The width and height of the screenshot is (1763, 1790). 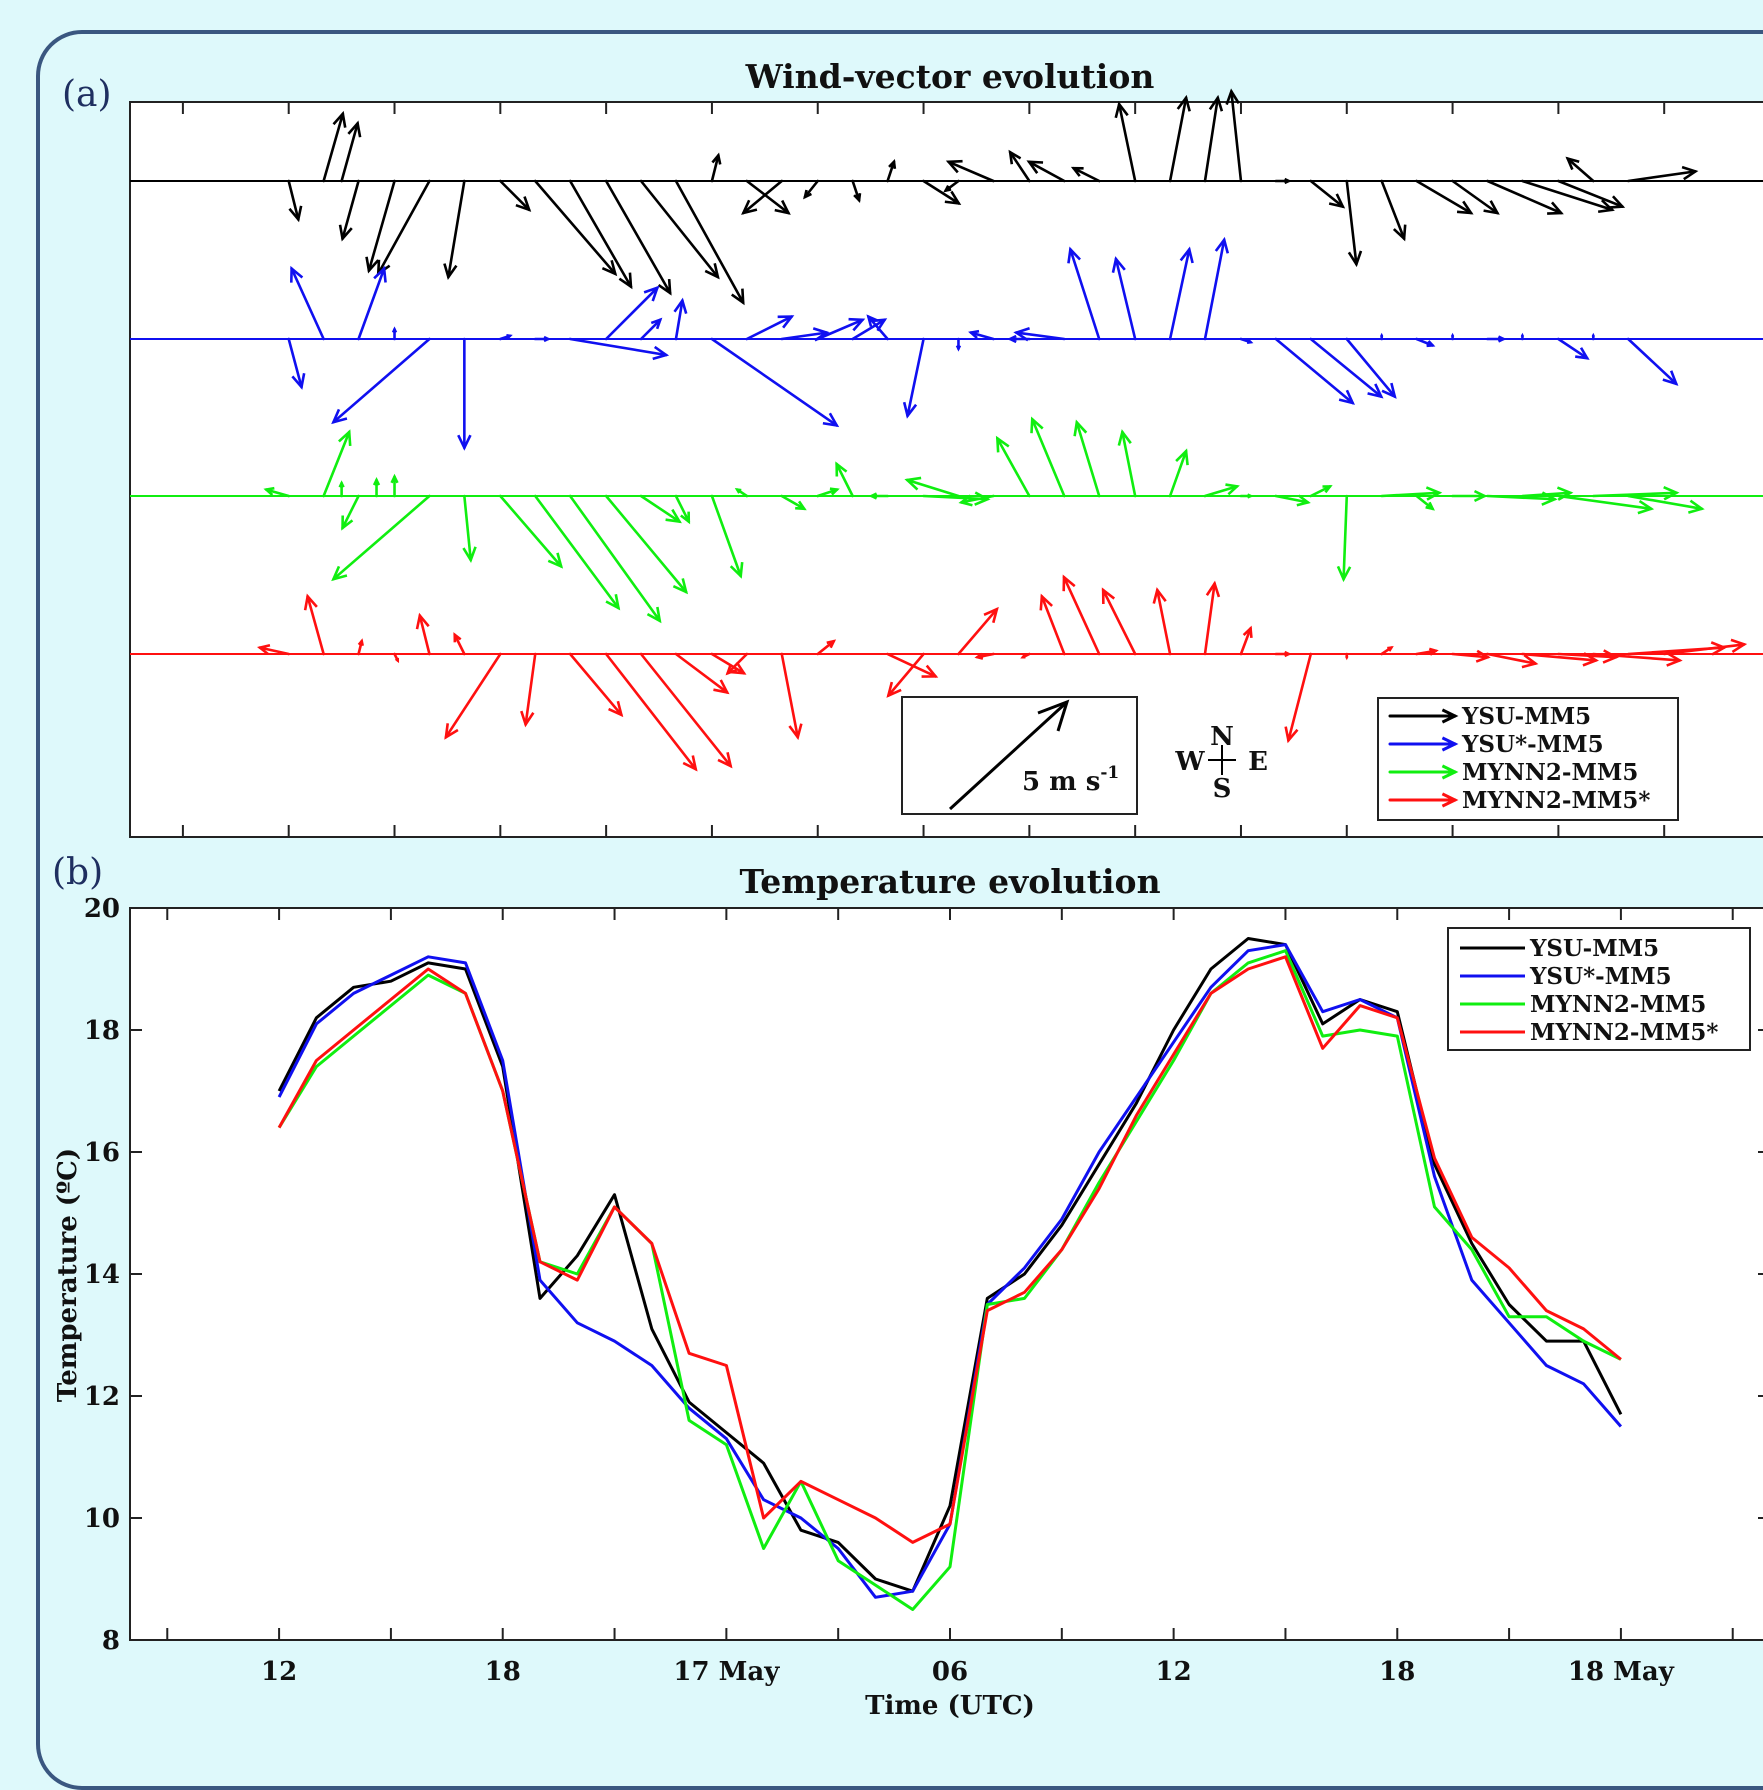 What do you see at coordinates (1423, 716) in the screenshot?
I see `legend-arrow` at bounding box center [1423, 716].